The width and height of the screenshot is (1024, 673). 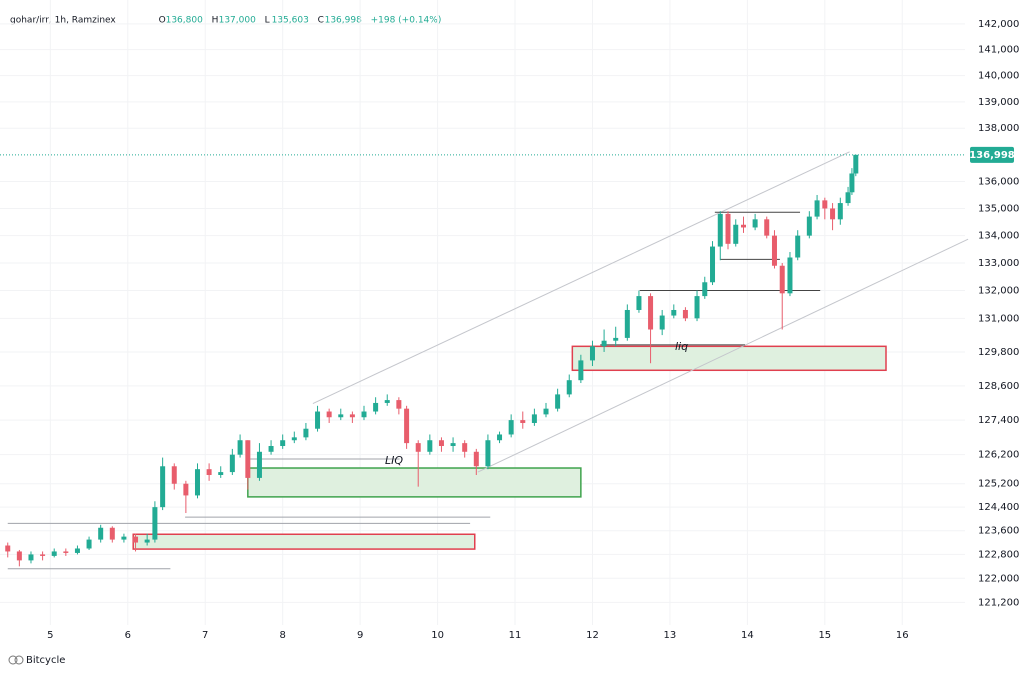 I want to click on last-price-box, so click(x=992, y=154).